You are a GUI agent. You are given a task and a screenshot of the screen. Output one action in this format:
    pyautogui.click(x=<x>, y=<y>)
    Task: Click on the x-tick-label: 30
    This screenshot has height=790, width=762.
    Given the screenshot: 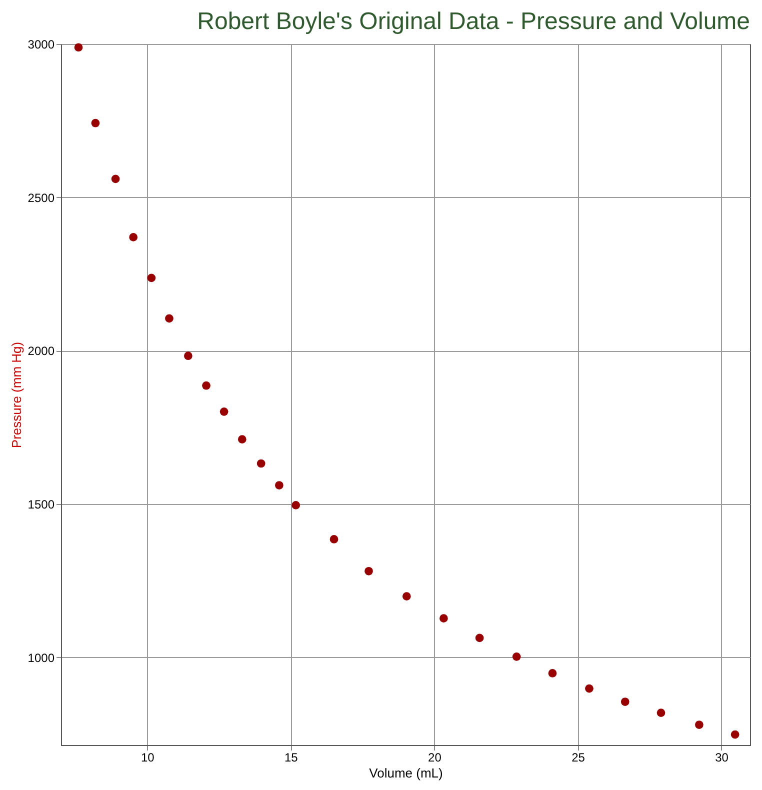 What is the action you would take?
    pyautogui.click(x=722, y=757)
    